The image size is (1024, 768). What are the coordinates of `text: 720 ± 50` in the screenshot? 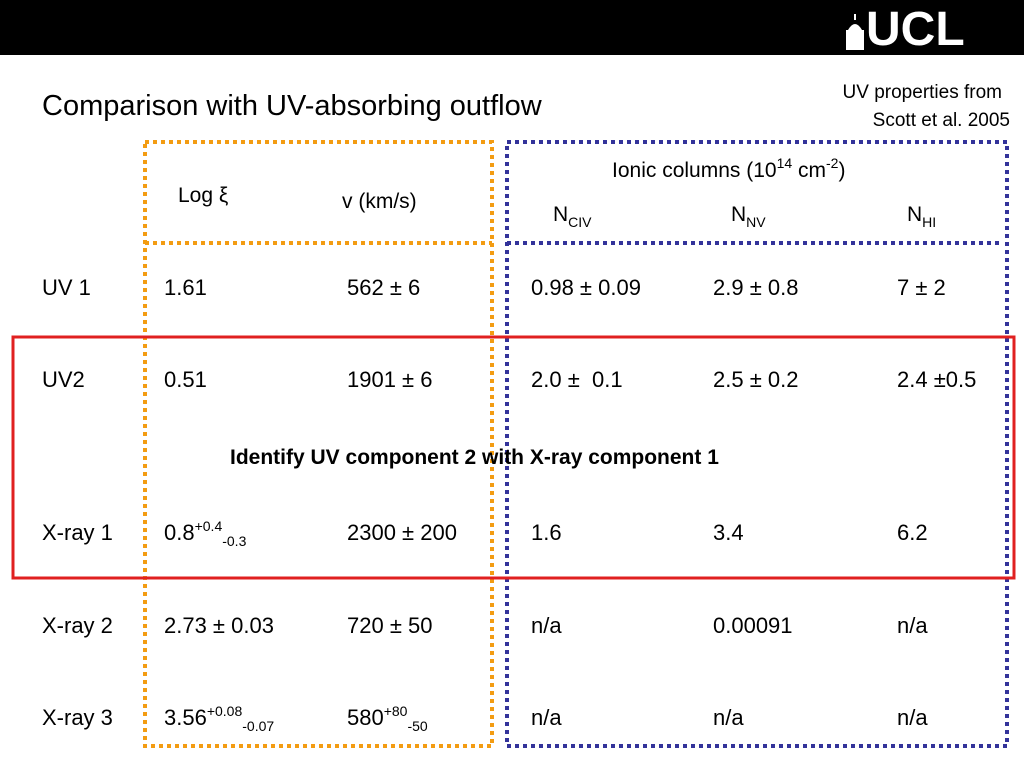 It's located at (390, 625).